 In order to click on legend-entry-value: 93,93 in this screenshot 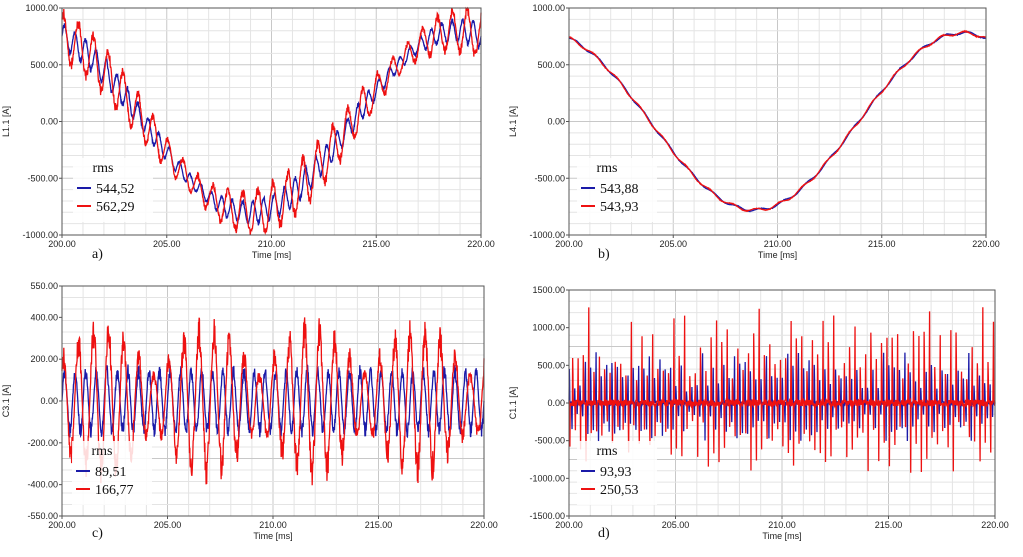, I will do `click(616, 472)`.